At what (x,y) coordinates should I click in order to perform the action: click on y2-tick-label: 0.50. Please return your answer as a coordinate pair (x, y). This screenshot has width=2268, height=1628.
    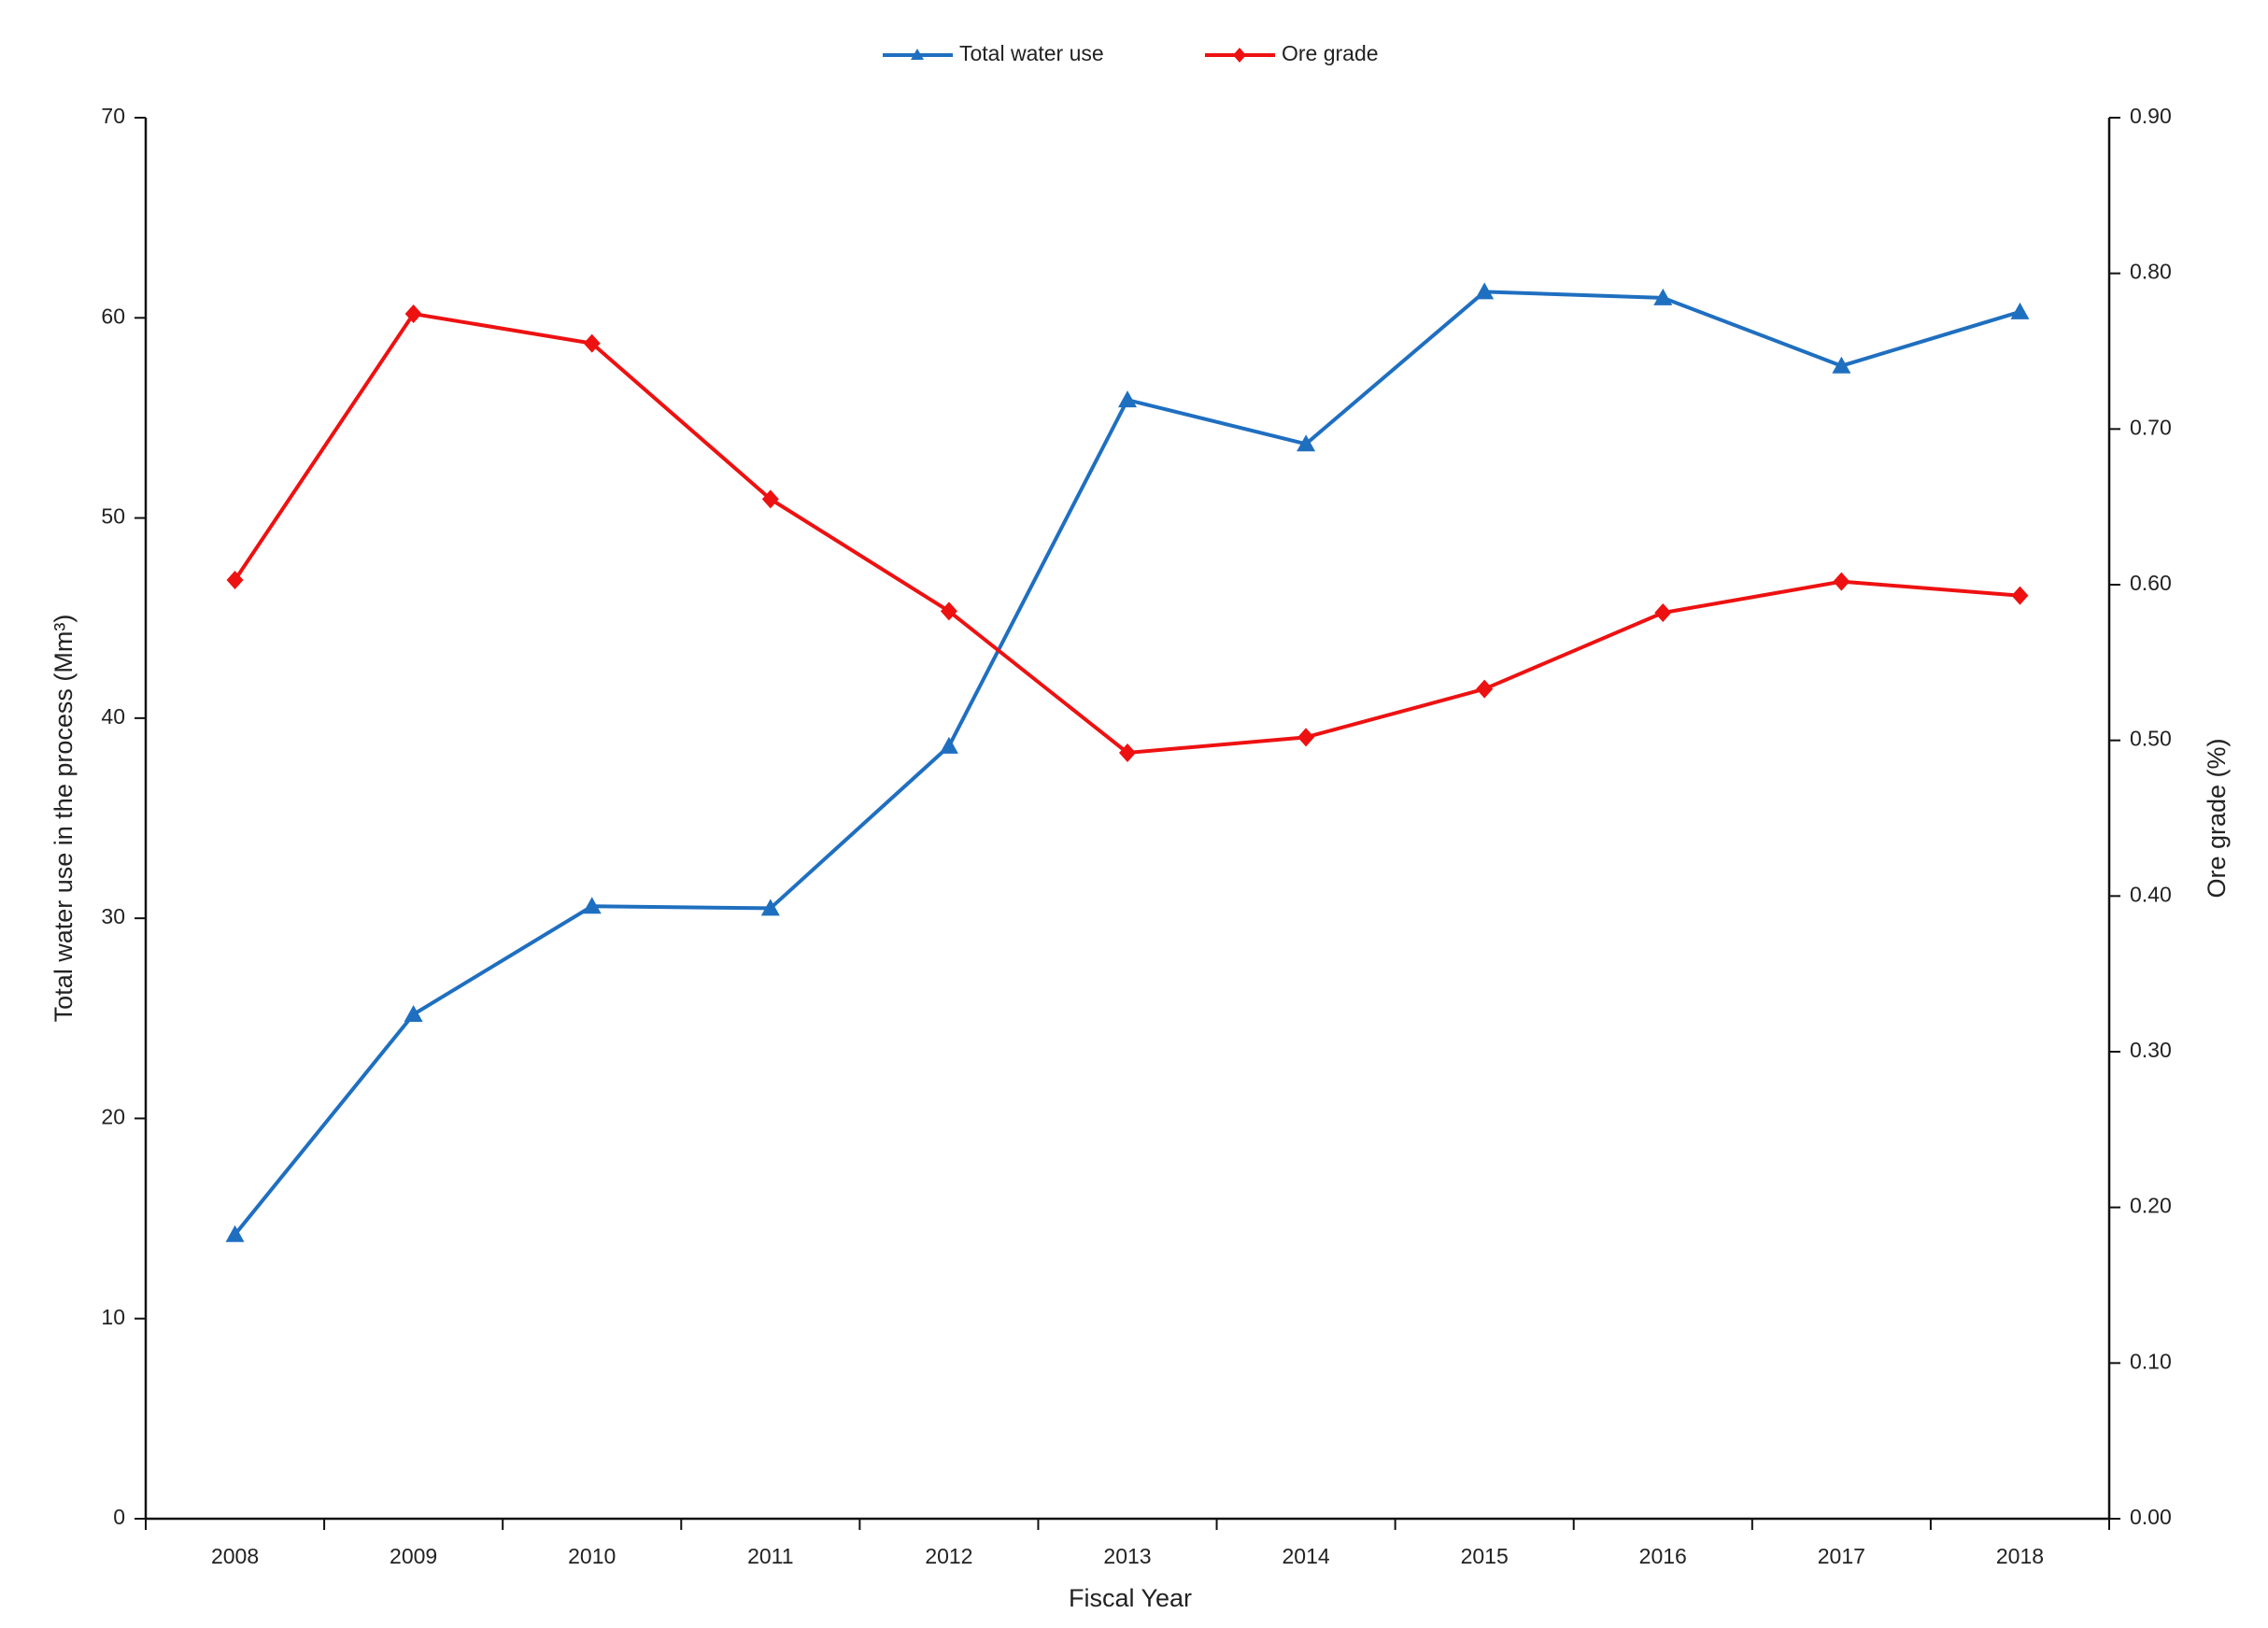
    Looking at the image, I should click on (2151, 739).